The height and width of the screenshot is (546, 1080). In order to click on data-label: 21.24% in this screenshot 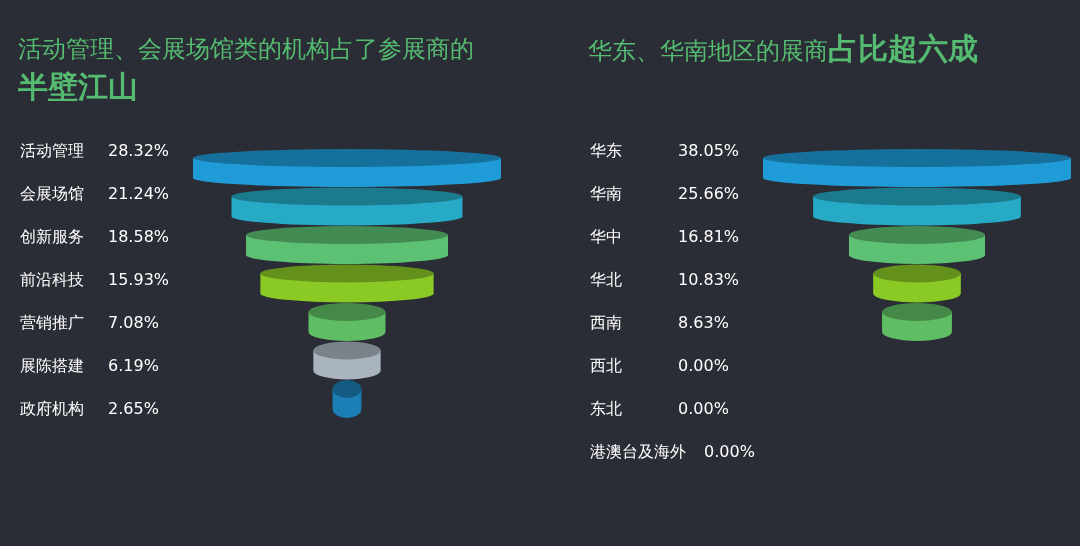, I will do `click(139, 194)`.